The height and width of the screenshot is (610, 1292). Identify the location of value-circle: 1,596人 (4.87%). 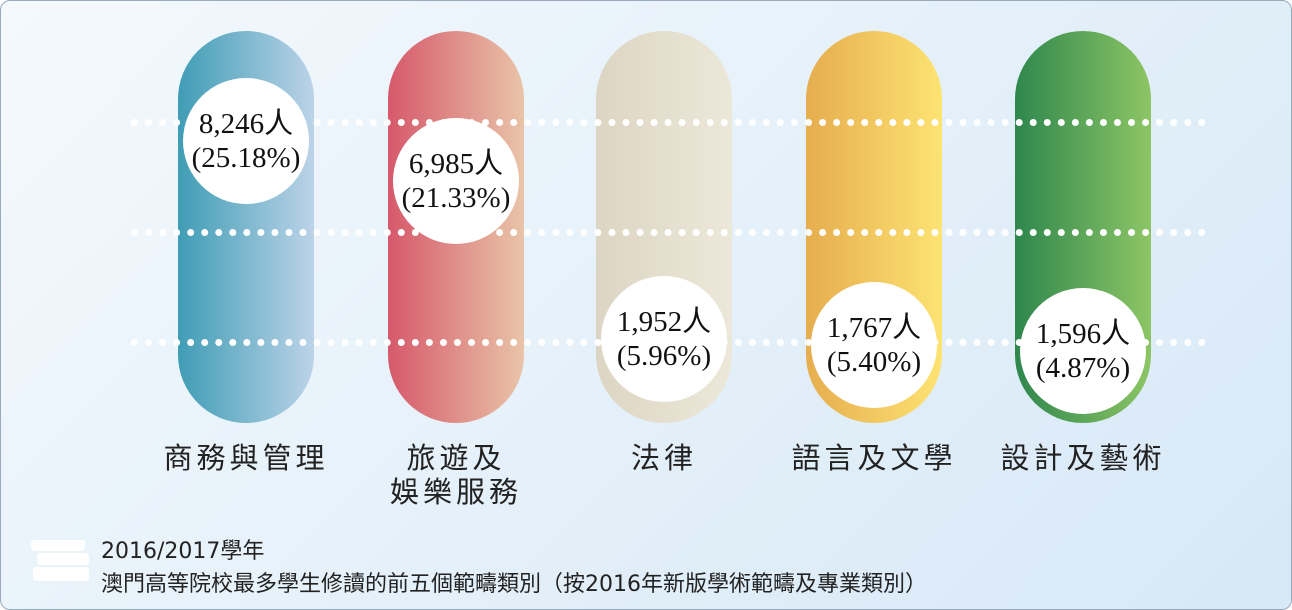
(1083, 350).